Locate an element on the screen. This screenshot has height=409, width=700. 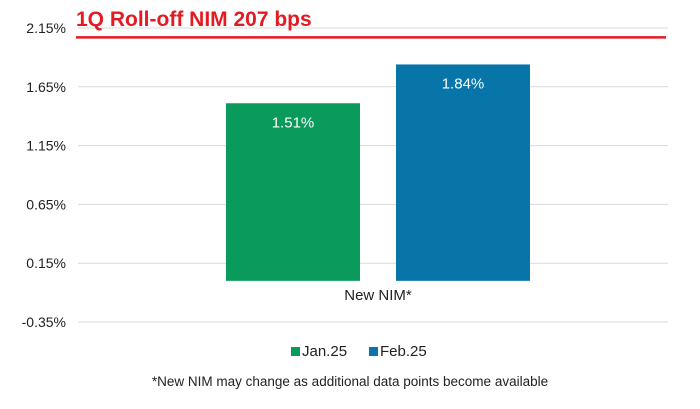
bar-jan25 is located at coordinates (293, 192).